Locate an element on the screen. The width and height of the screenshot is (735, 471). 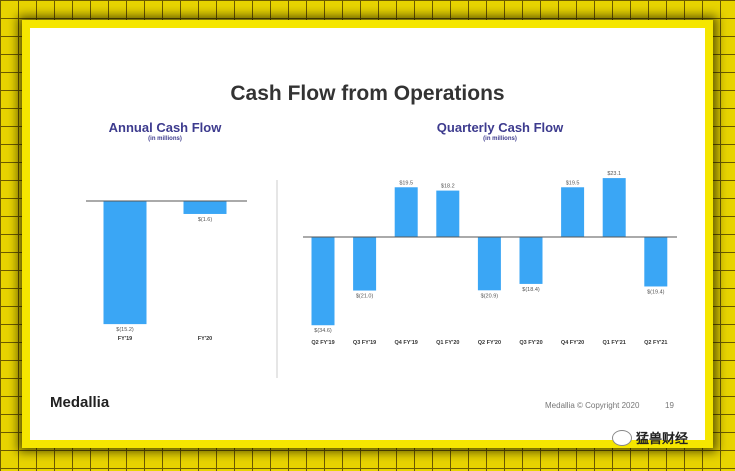
data-label: $23.1 is located at coordinates (614, 174).